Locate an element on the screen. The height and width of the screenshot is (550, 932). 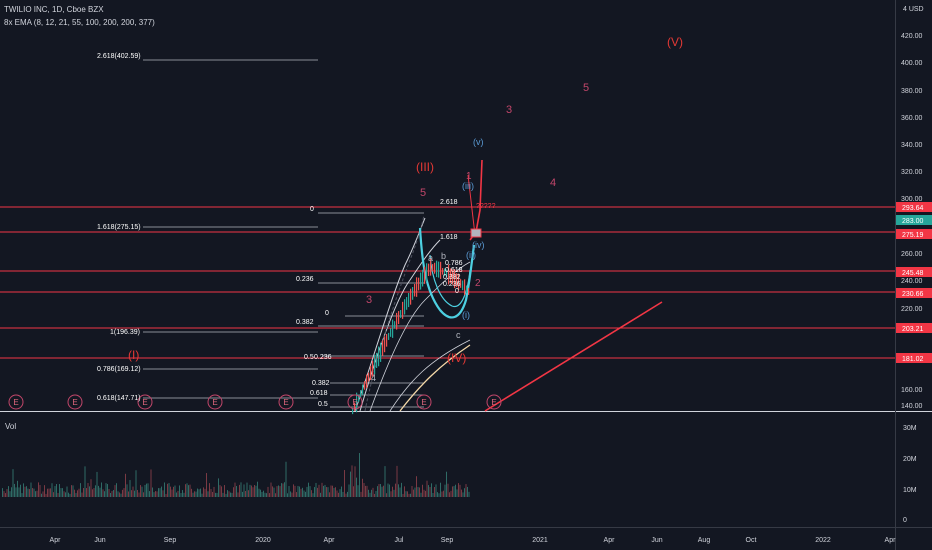
volume-label: Vol is located at coordinates (10, 426).